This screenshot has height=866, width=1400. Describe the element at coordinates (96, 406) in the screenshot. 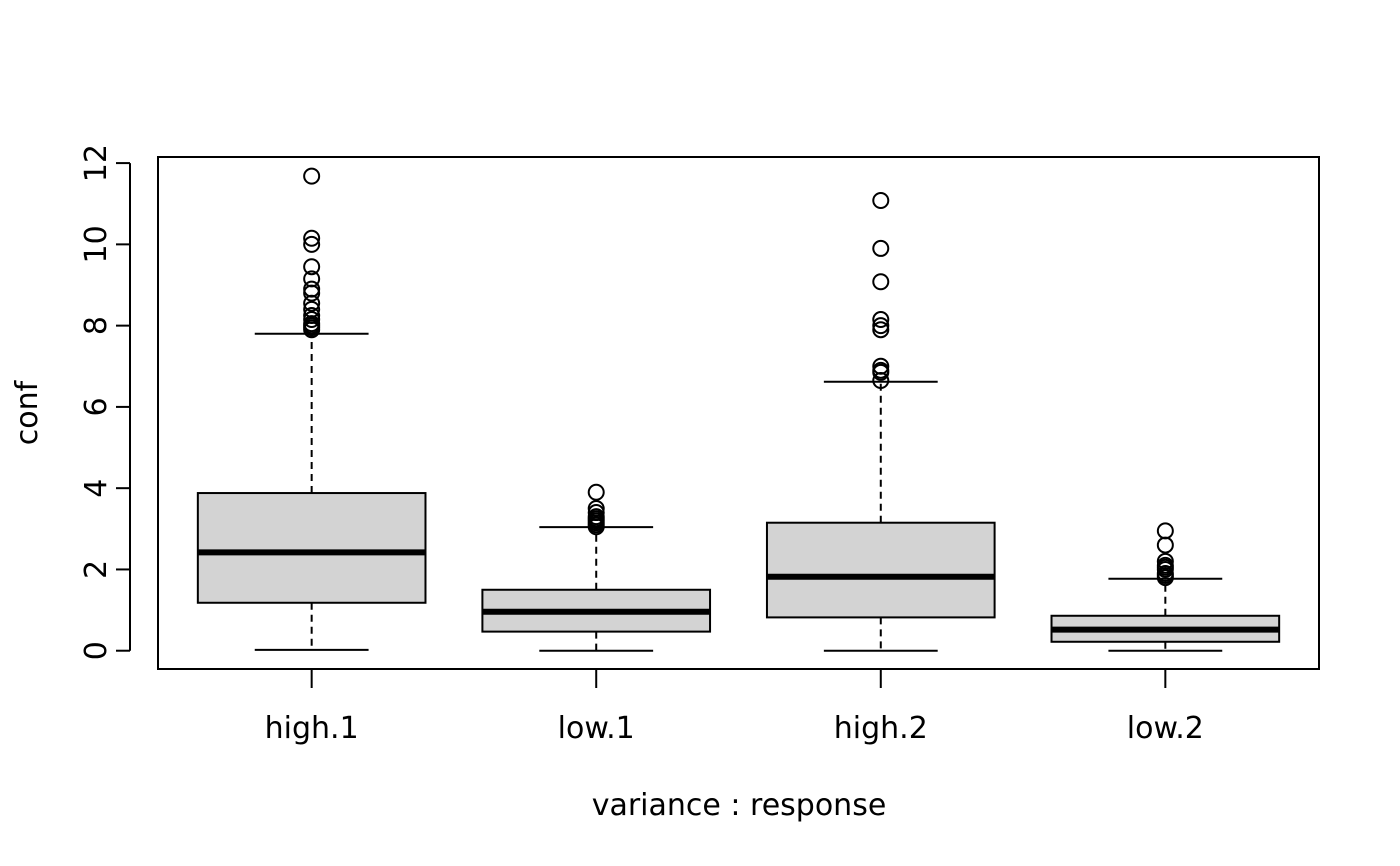

I see `y-tick-label-6: 6` at that location.